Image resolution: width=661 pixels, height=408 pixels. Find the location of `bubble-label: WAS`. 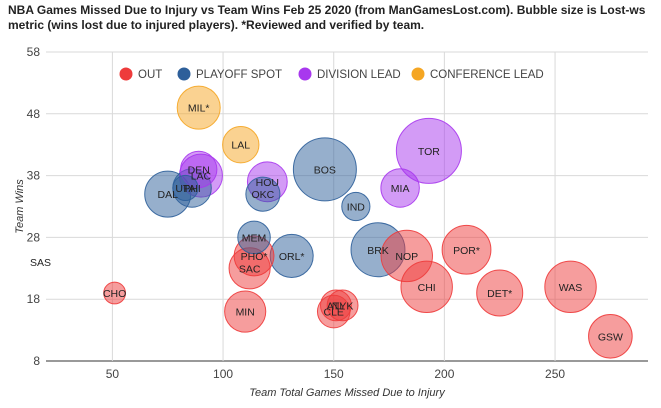

bubble-label: WAS is located at coordinates (571, 288).